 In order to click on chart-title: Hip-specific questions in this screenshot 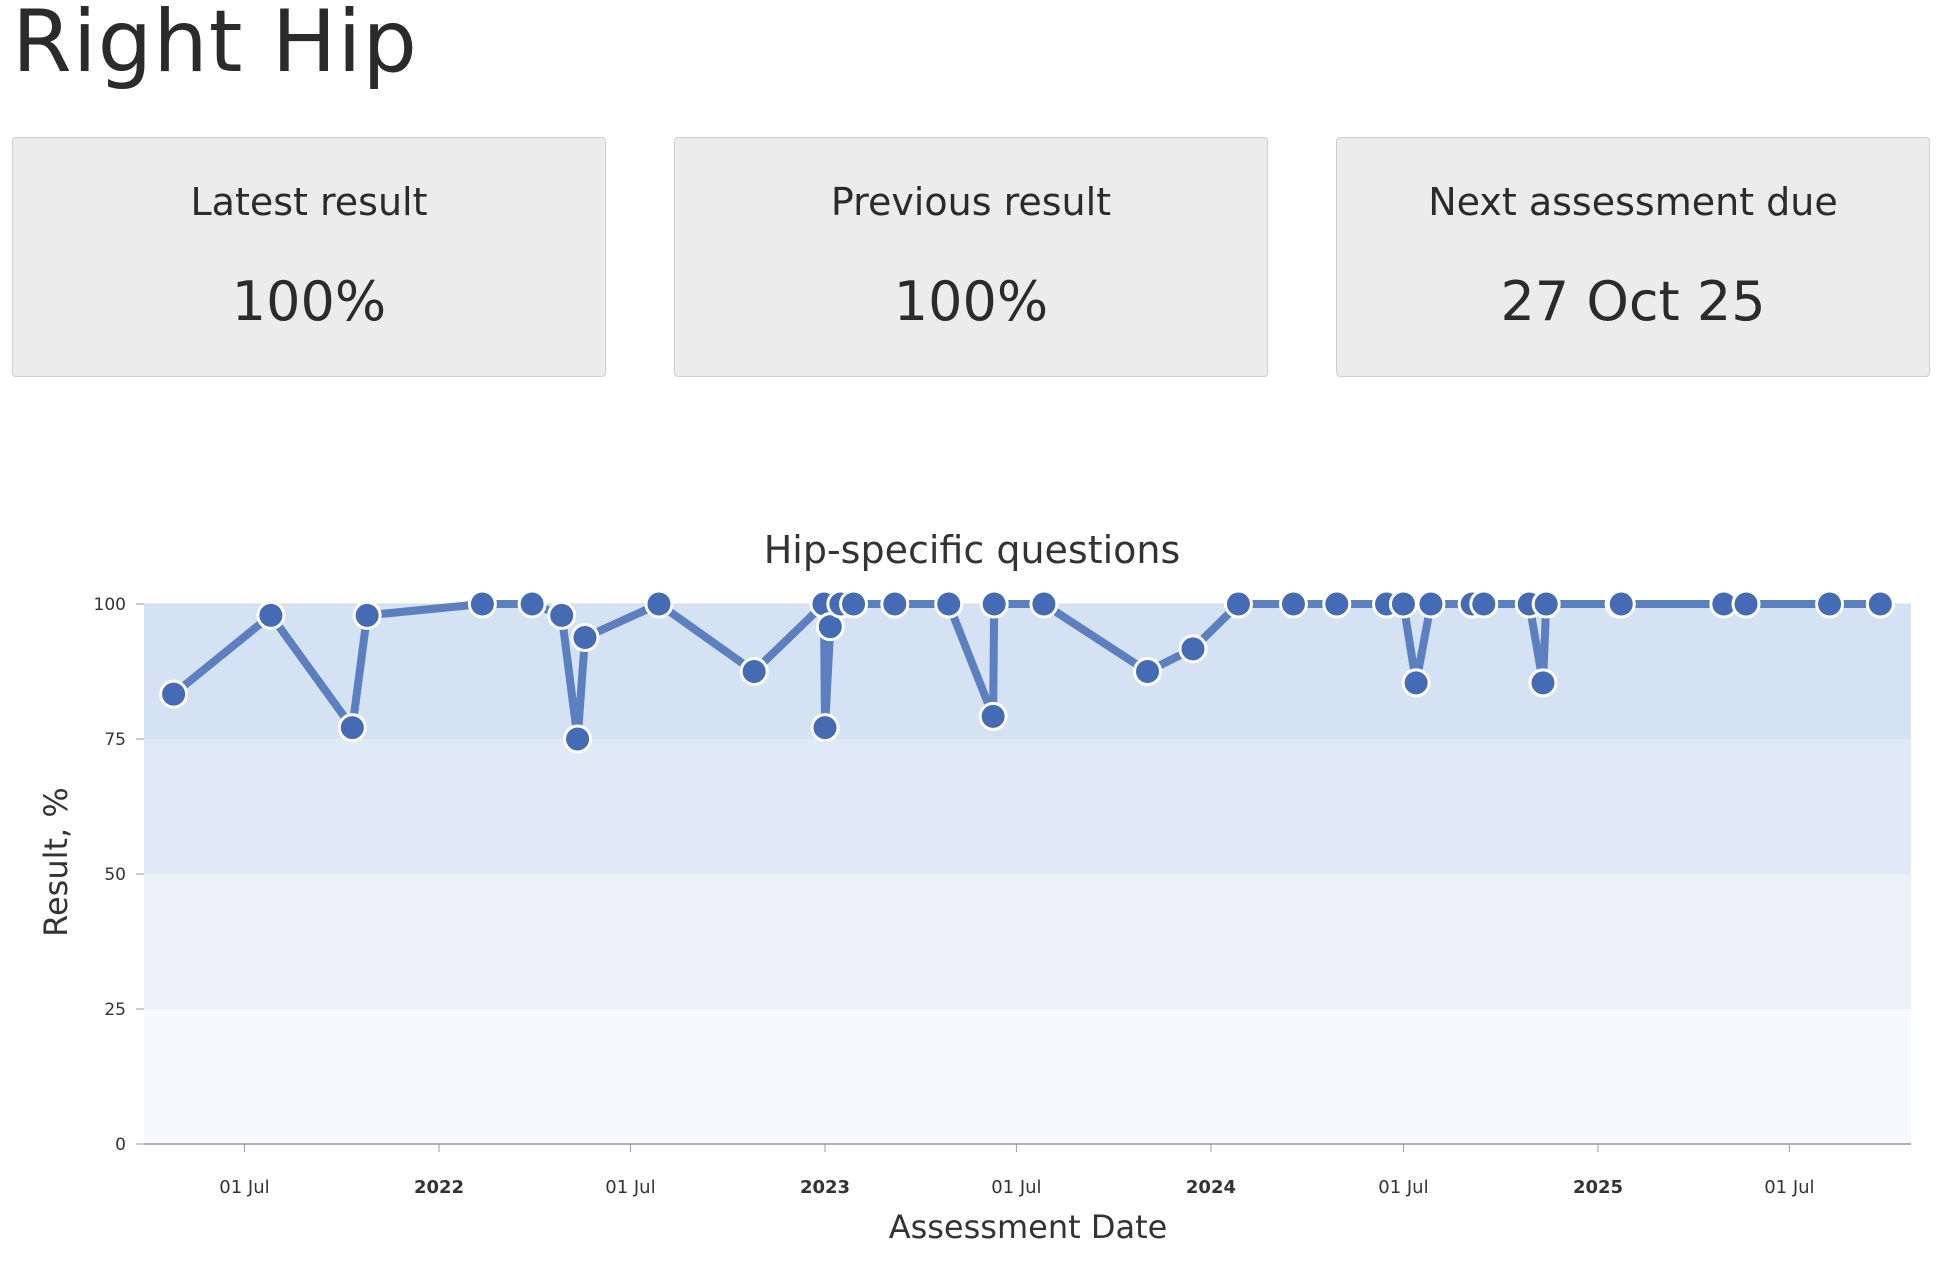, I will do `click(972, 550)`.